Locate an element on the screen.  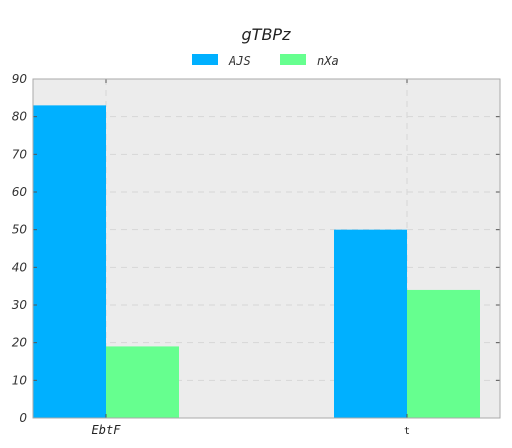
legend-label-ajs: AJS is located at coordinates (239, 61).